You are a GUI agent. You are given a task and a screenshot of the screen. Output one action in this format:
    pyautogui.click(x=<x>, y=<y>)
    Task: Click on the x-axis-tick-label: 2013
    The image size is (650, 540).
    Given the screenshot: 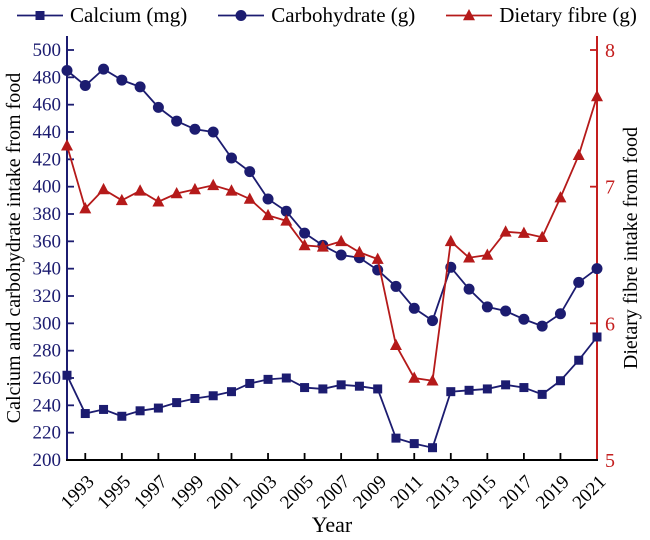 What is the action you would take?
    pyautogui.click(x=443, y=493)
    